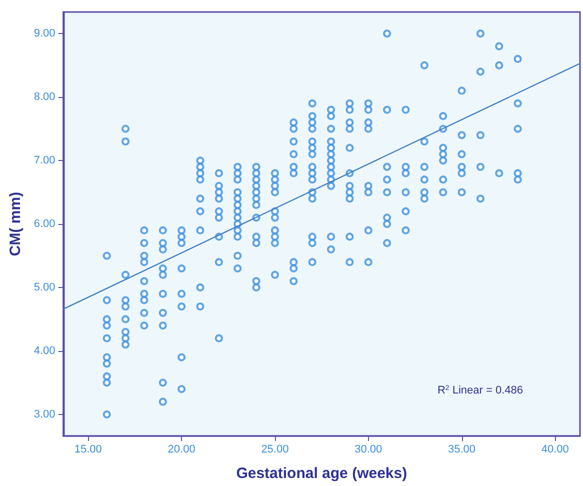 The width and height of the screenshot is (583, 486). I want to click on x-tick-label: 30.00, so click(368, 450).